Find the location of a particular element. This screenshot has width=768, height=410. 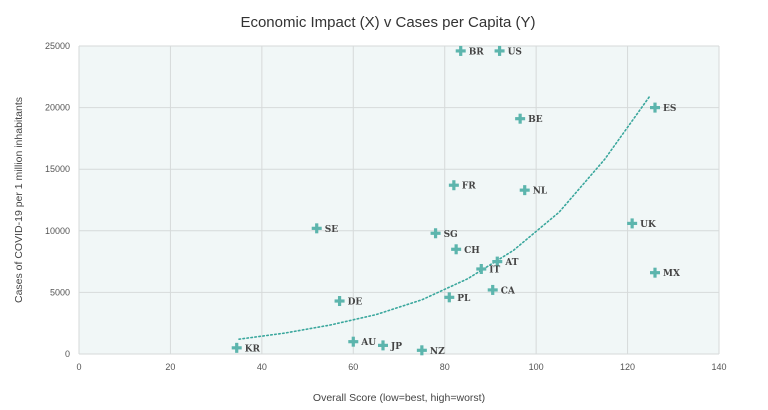

y-tick-label: 25000 is located at coordinates (57, 46).